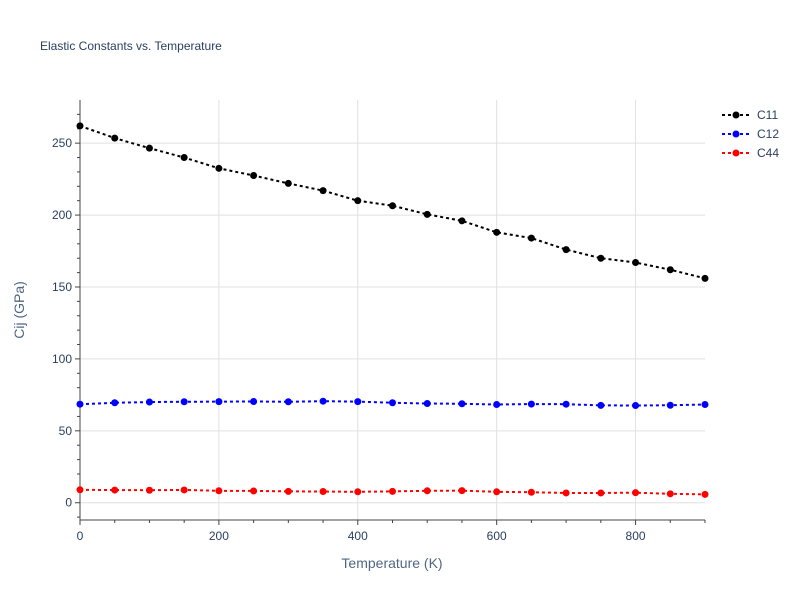 This screenshot has height=600, width=800. What do you see at coordinates (750, 115) in the screenshot?
I see `legend-item-c11: C11` at bounding box center [750, 115].